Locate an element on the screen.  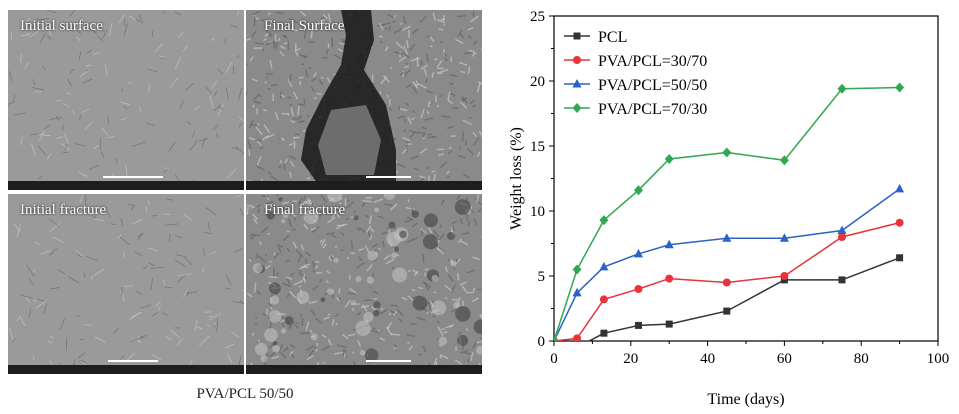
x-tick-label: 20 is located at coordinates (630, 359).